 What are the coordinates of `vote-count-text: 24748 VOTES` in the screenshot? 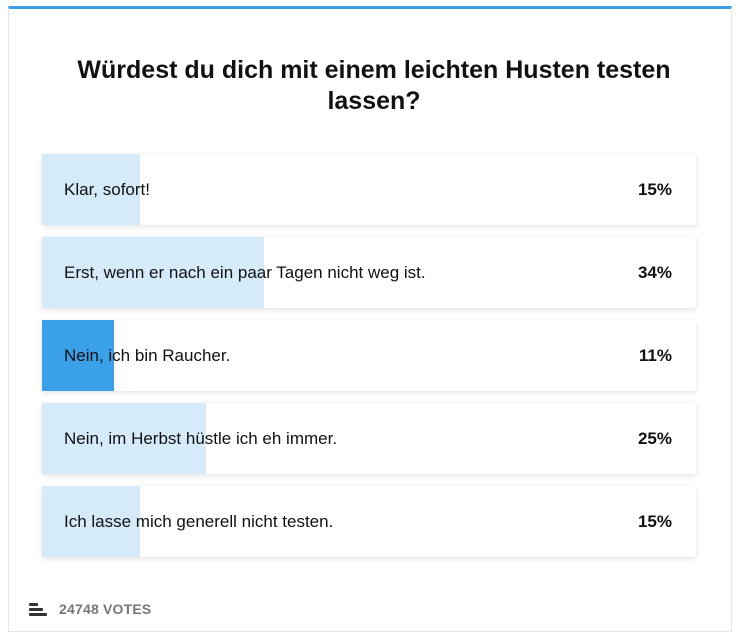 It's located at (105, 609).